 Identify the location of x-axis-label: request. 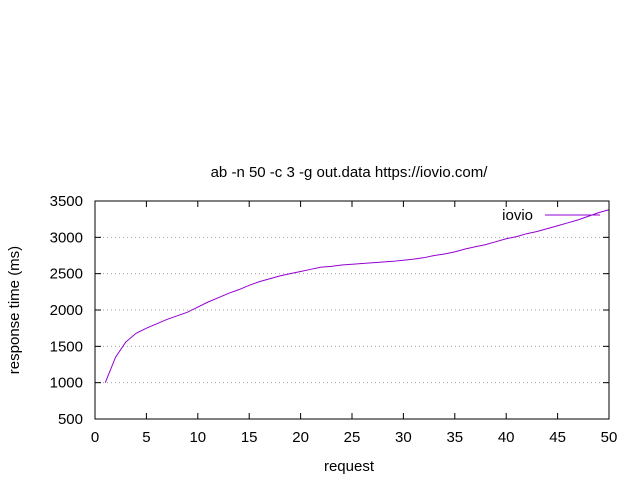
(349, 466).